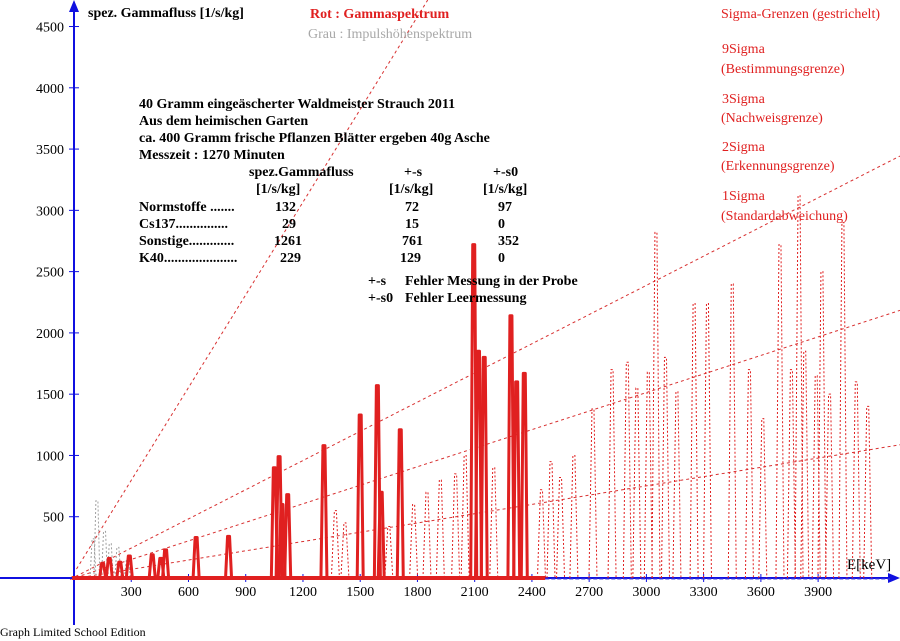  Describe the element at coordinates (50, 28) in the screenshot. I see `y-tick-label: 4500` at that location.